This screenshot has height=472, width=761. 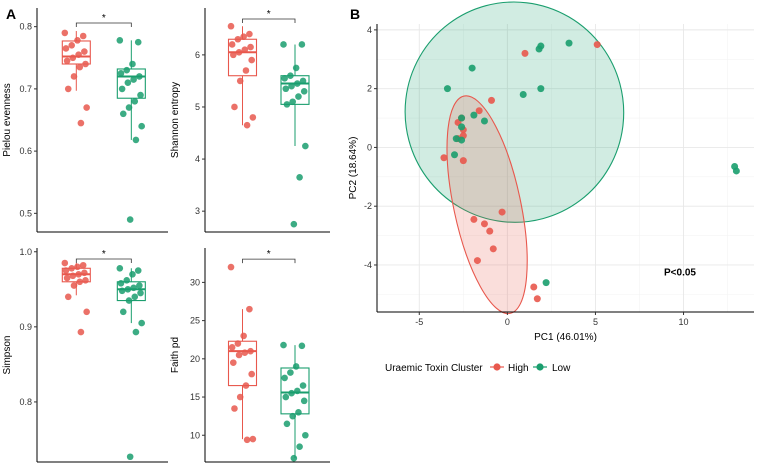 What do you see at coordinates (369, 89) in the screenshot?
I see `y-tick-label: 2` at bounding box center [369, 89].